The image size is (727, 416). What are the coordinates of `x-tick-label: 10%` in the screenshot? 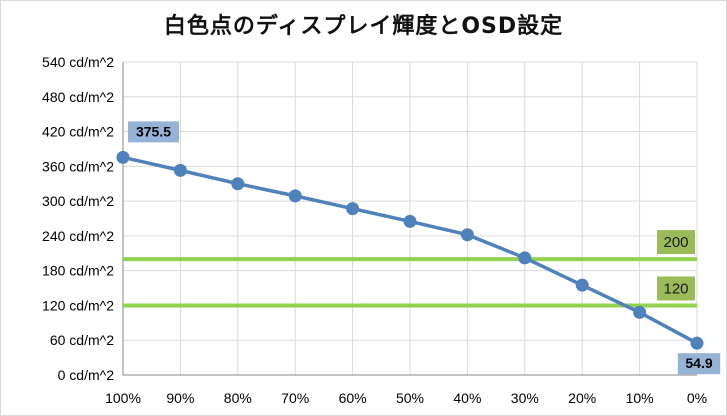 It's located at (640, 398).